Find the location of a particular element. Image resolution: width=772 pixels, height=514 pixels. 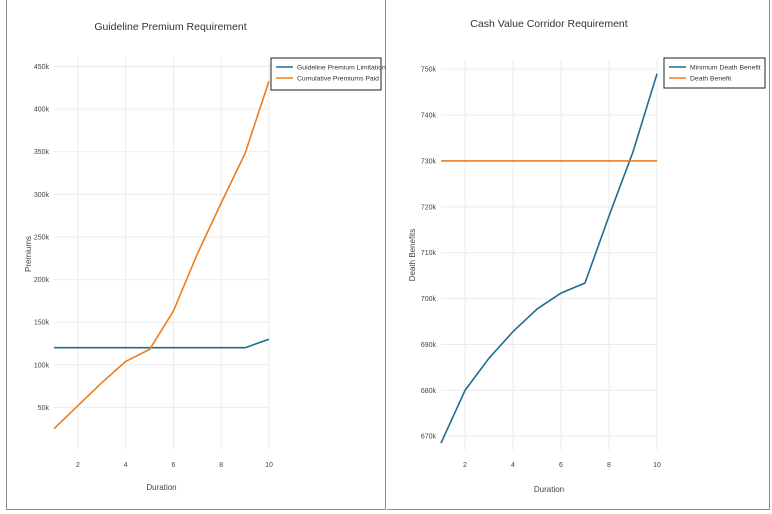

y-tick-label: 730k is located at coordinates (429, 161).